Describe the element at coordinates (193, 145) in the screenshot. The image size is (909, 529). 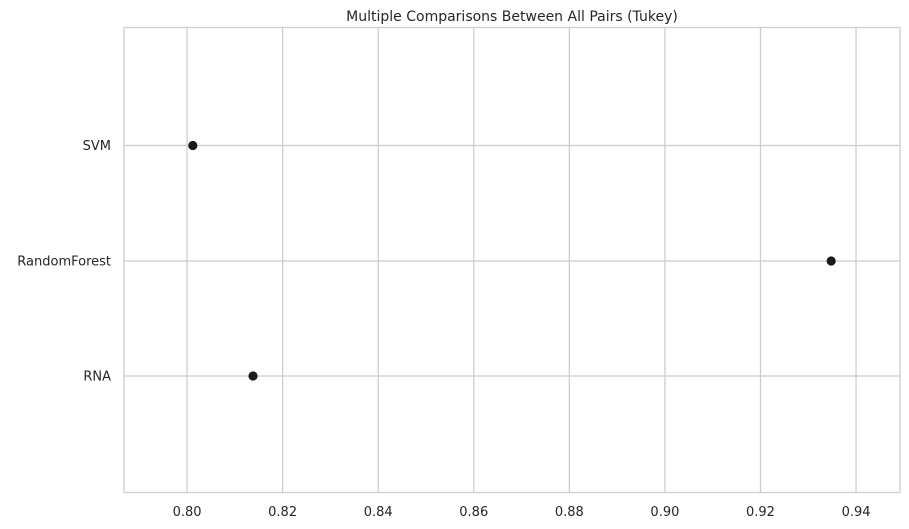
I see `data-point-svm` at that location.